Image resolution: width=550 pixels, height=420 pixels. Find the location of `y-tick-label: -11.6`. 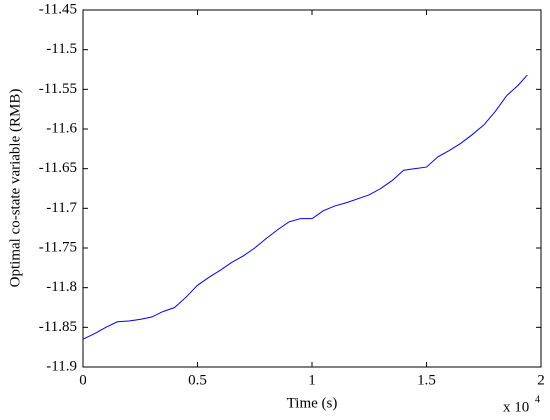

y-tick-label: -11.6 is located at coordinates (61, 128).